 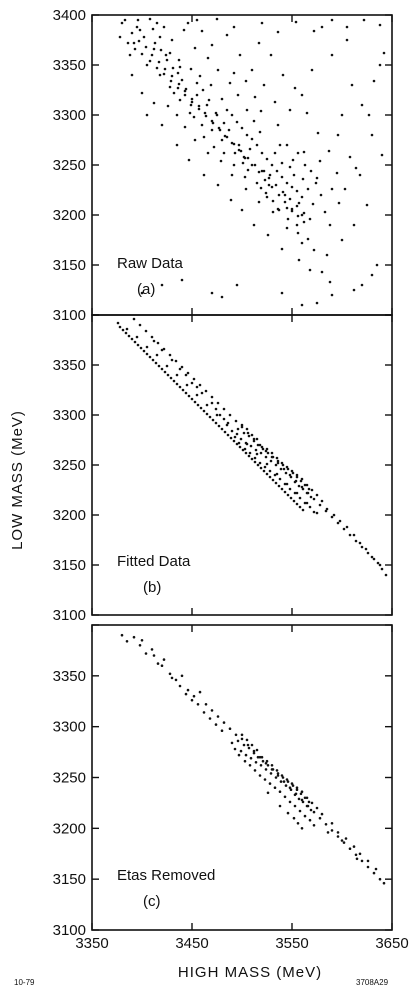 What do you see at coordinates (191, 943) in the screenshot?
I see `panel-c-xtick-label: 3450` at bounding box center [191, 943].